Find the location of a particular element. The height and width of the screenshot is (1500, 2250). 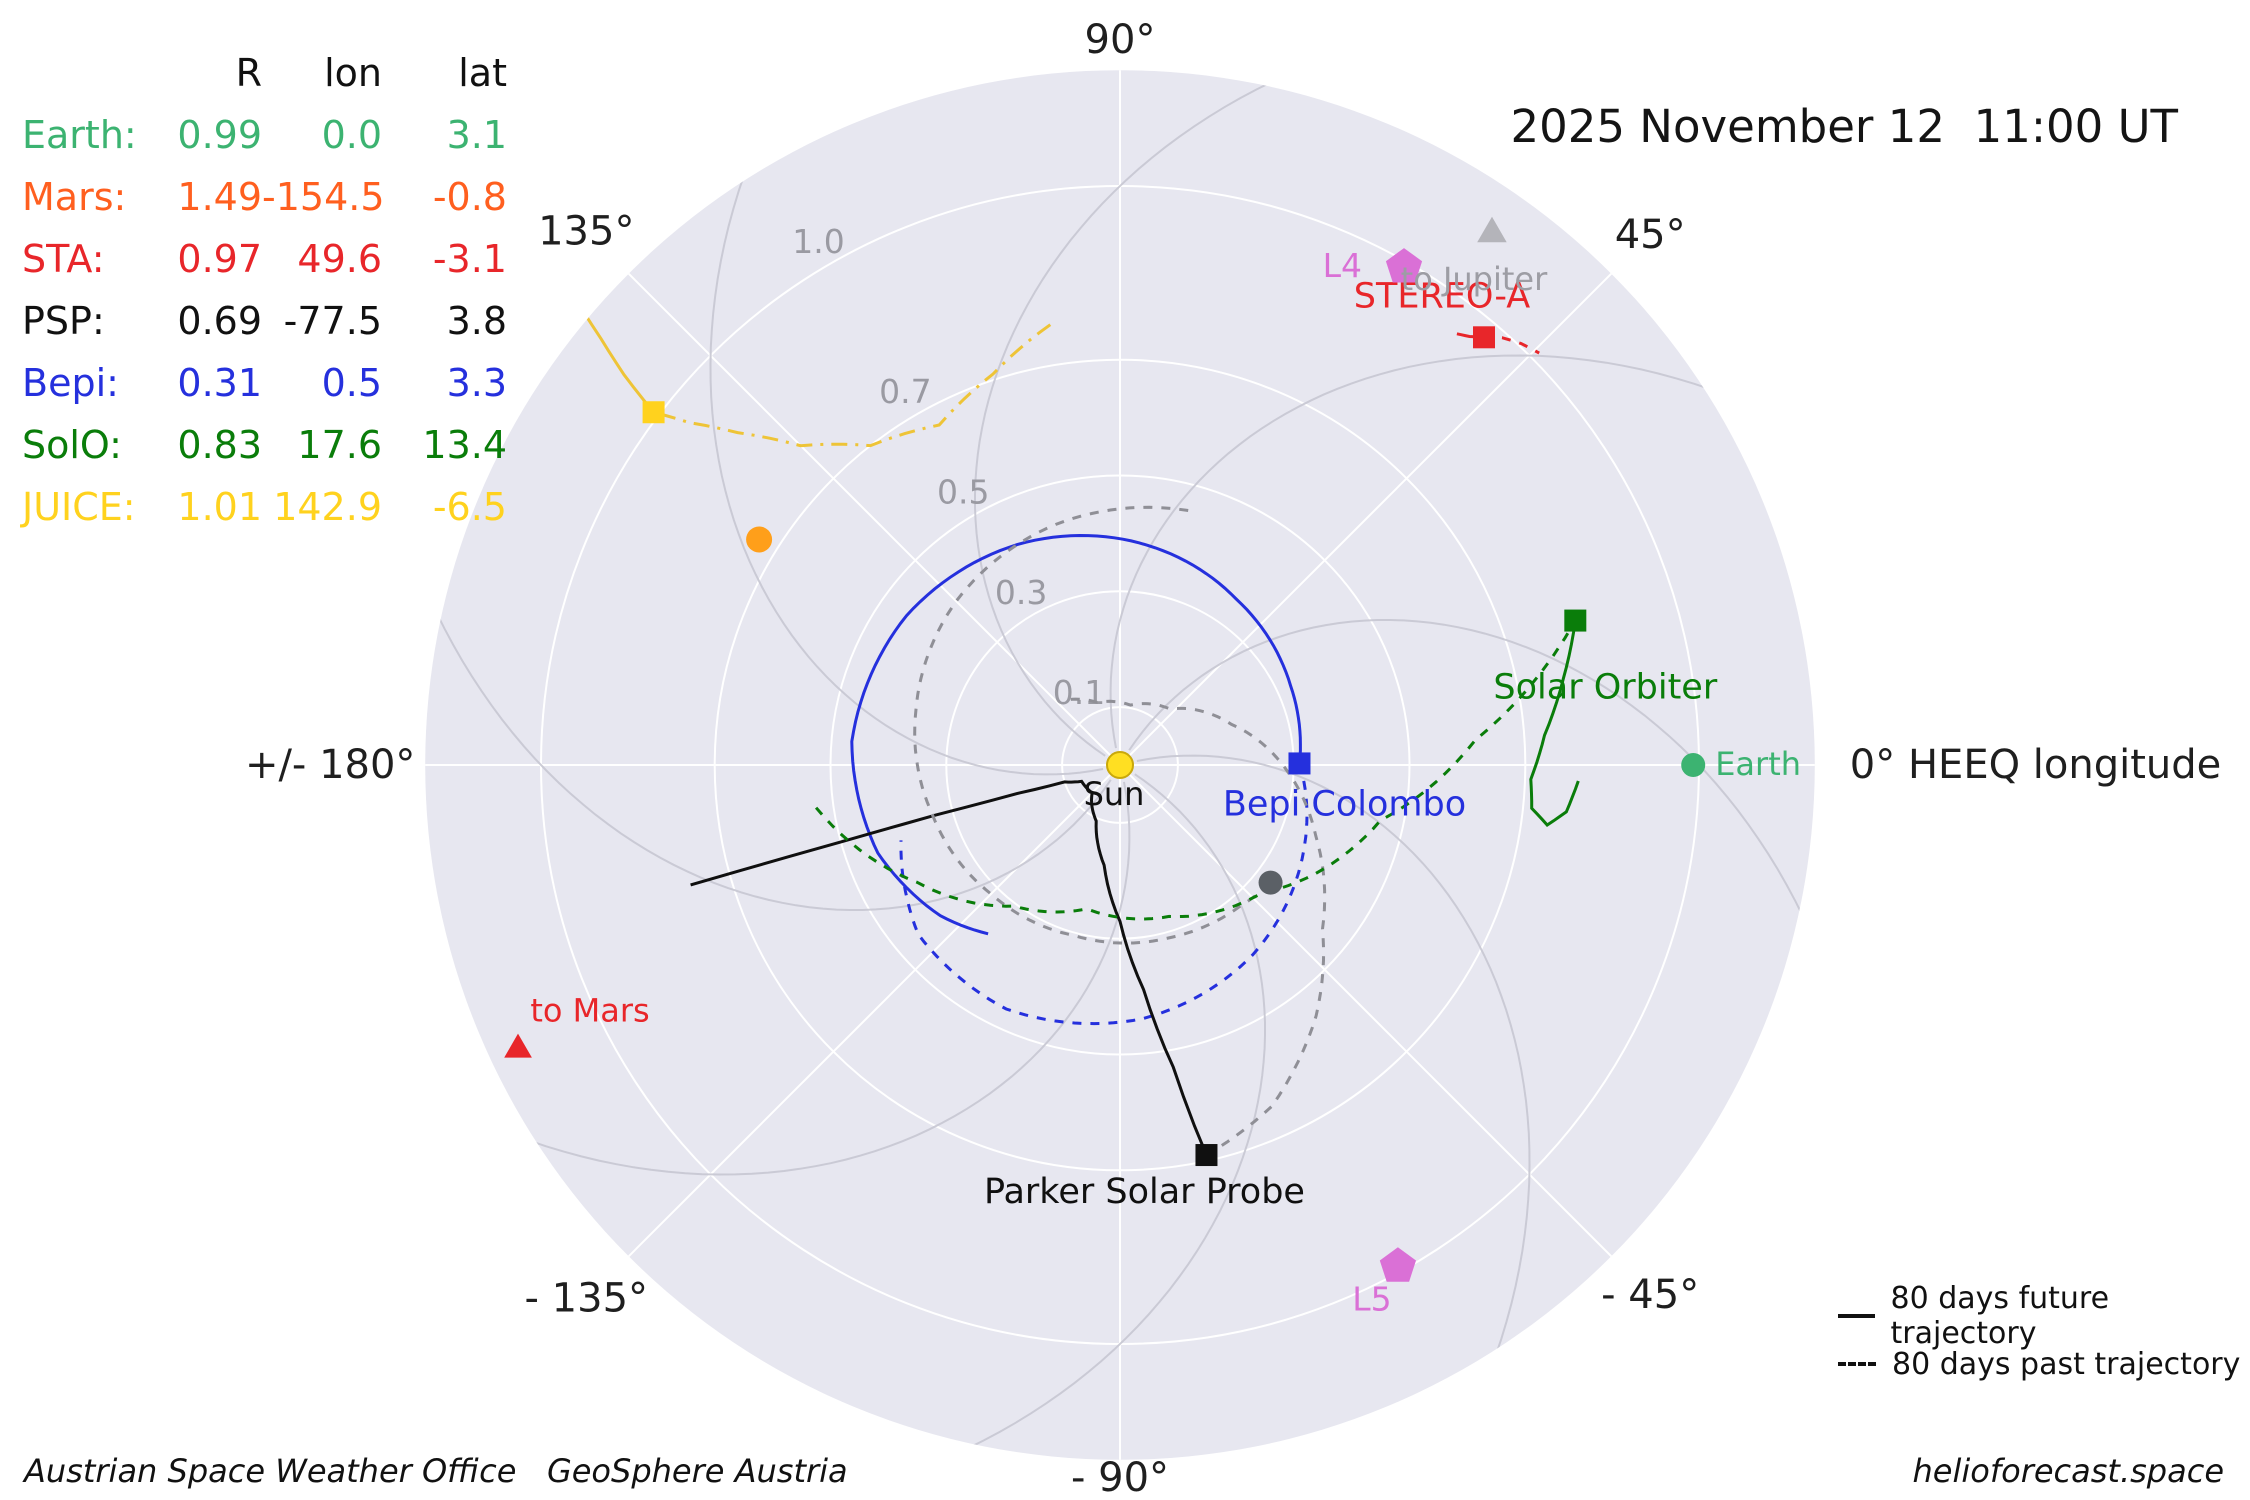

trajectory-juice-future is located at coordinates (614, 355).